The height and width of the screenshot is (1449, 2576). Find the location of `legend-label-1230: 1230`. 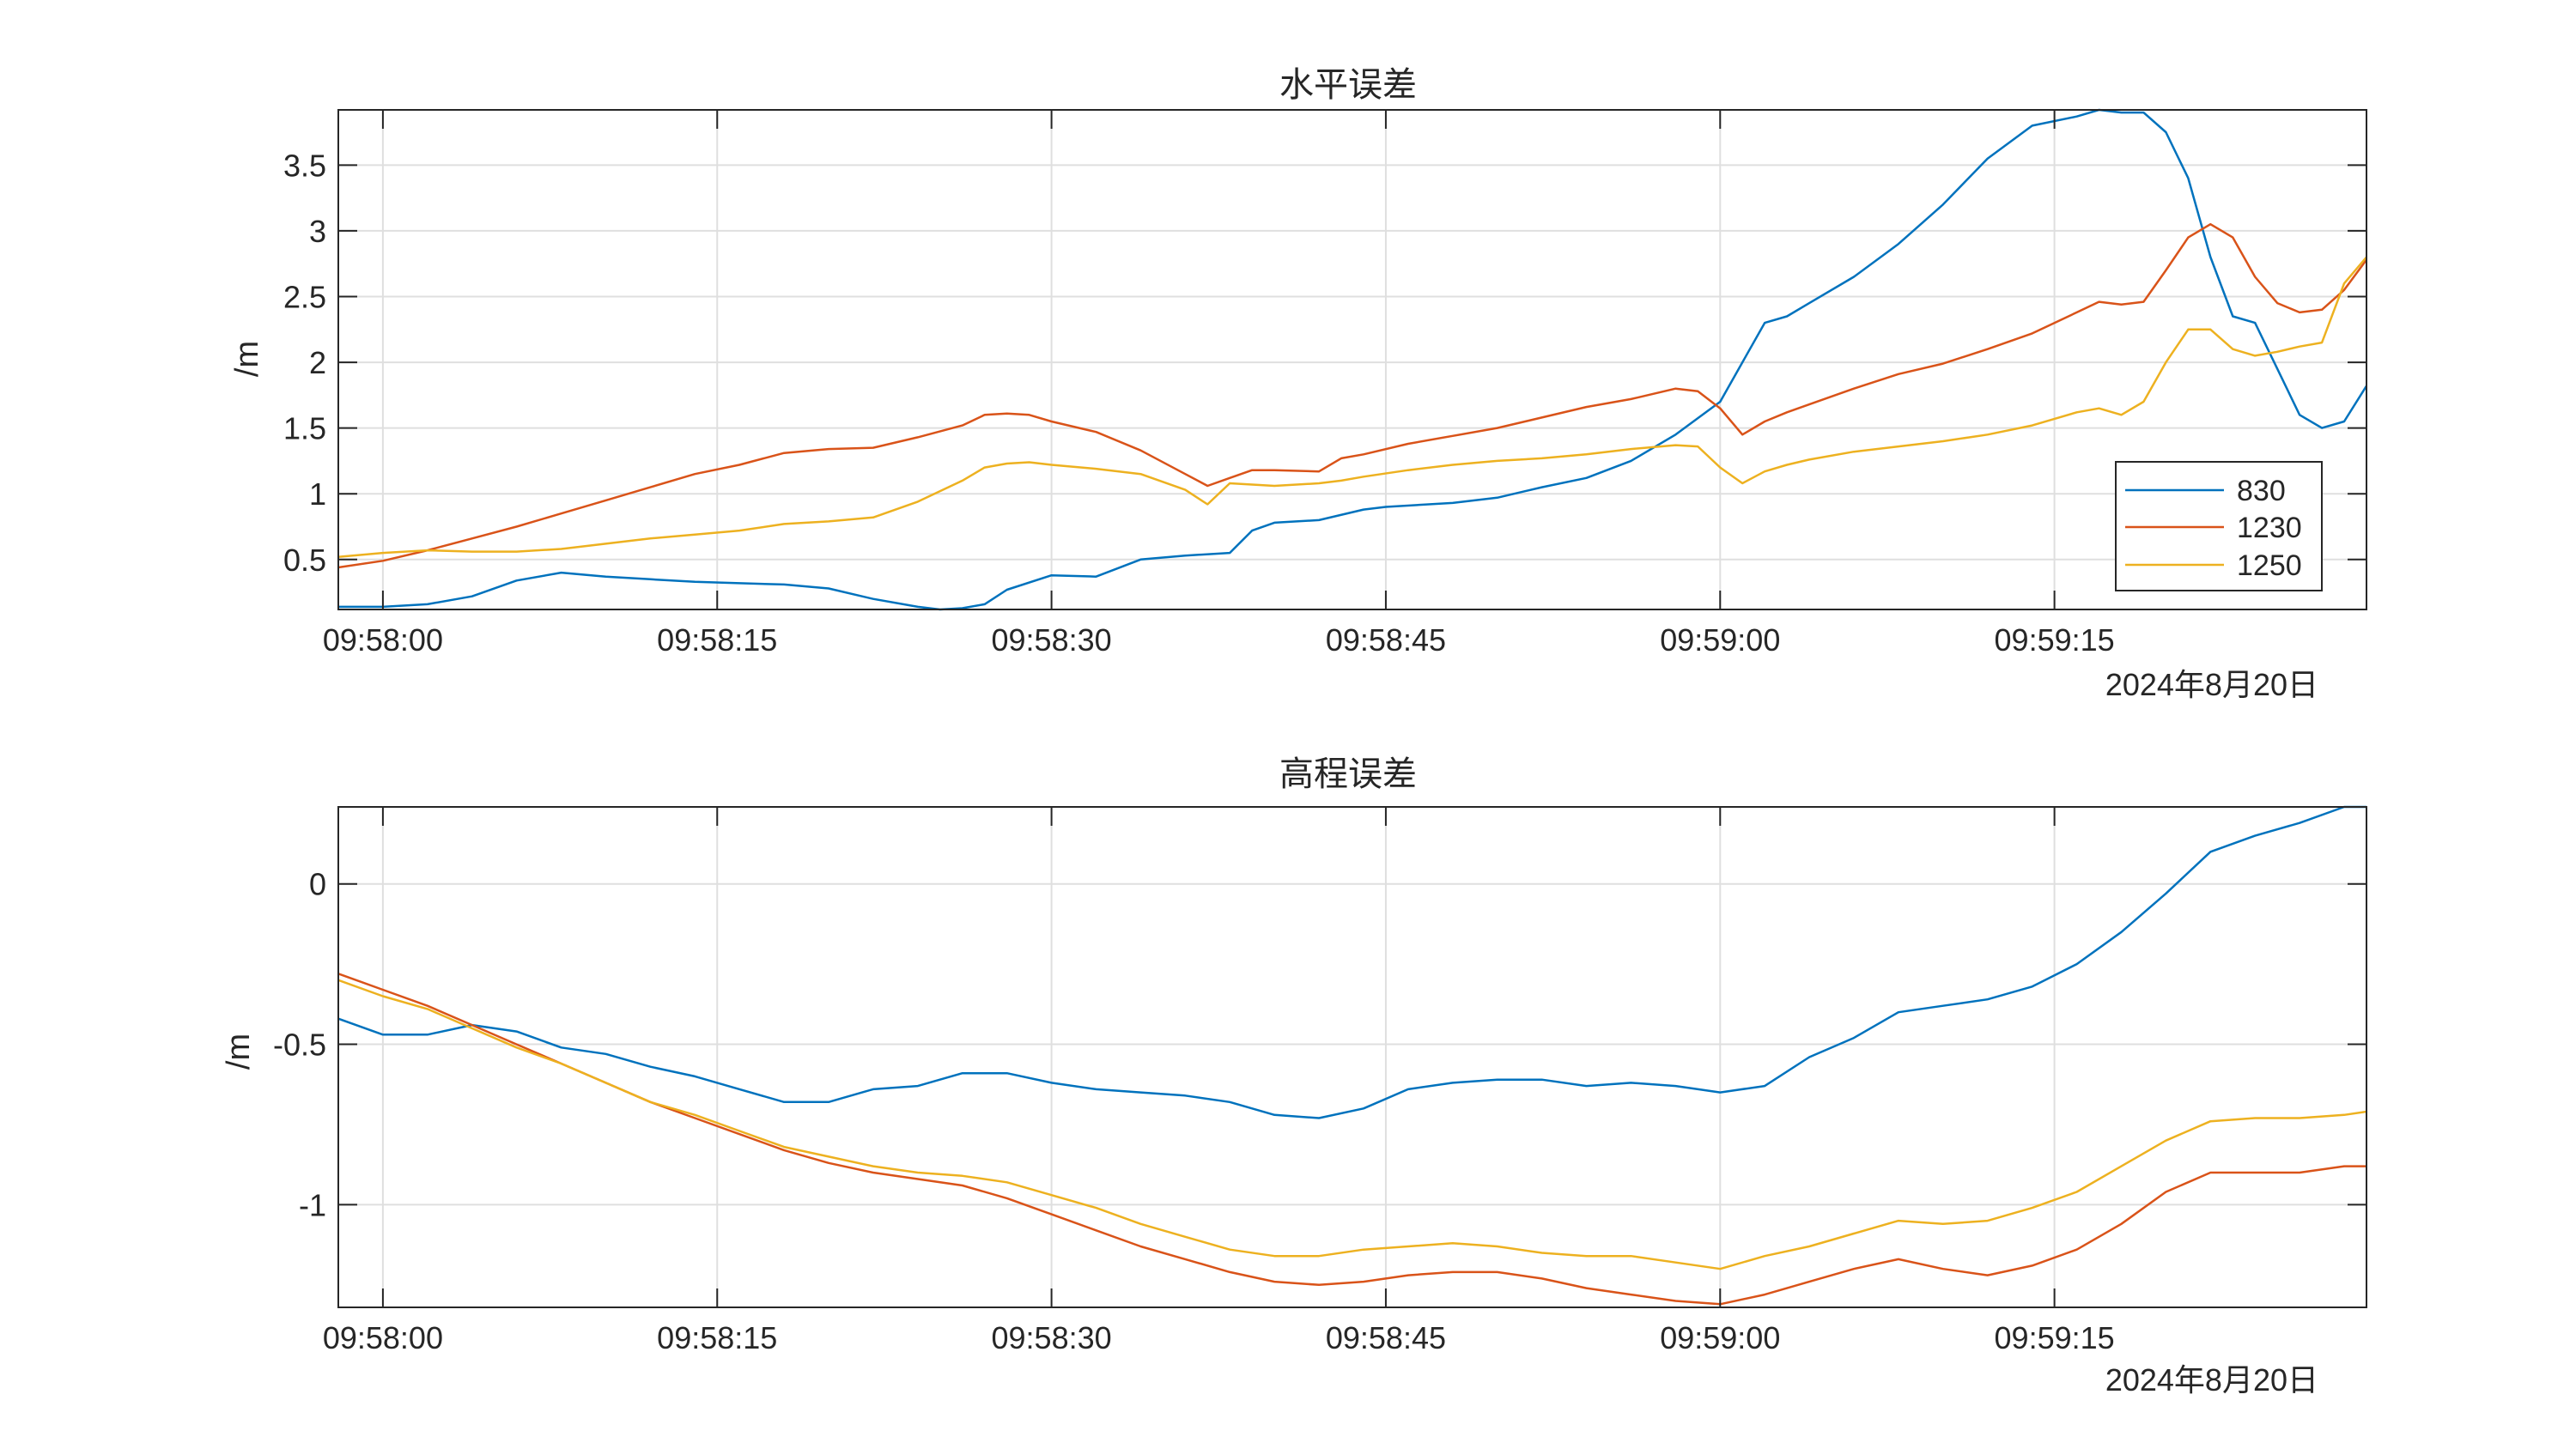

legend-label-1230: 1230 is located at coordinates (2269, 528).